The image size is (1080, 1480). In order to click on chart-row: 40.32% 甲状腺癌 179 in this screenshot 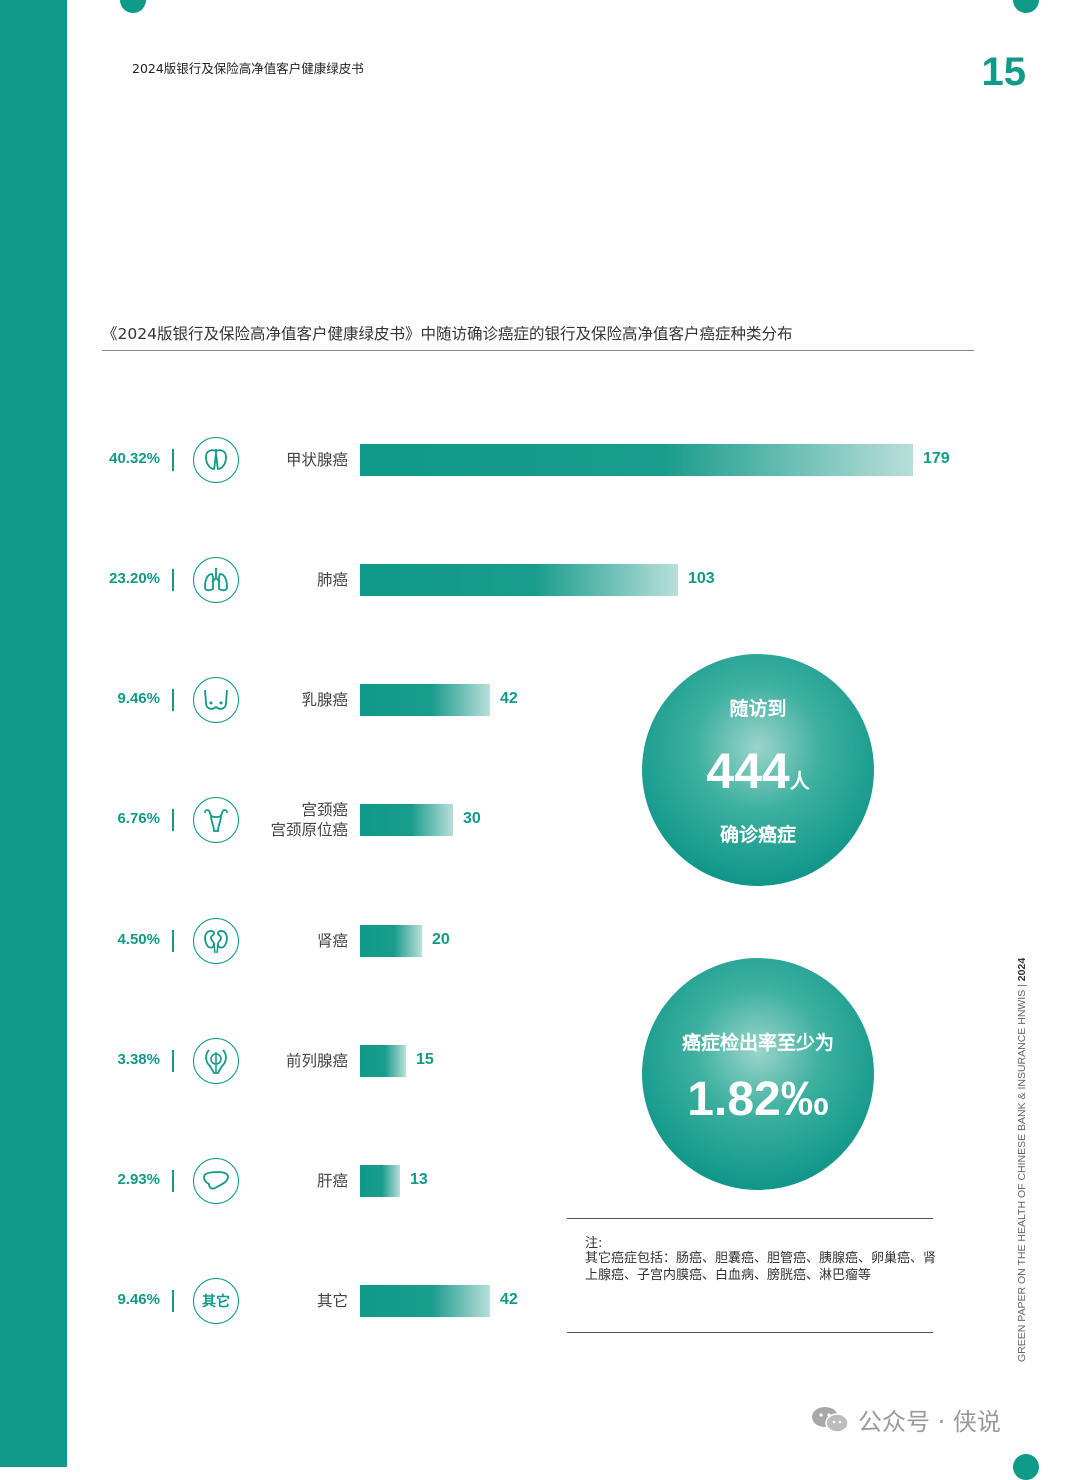, I will do `click(500, 462)`.